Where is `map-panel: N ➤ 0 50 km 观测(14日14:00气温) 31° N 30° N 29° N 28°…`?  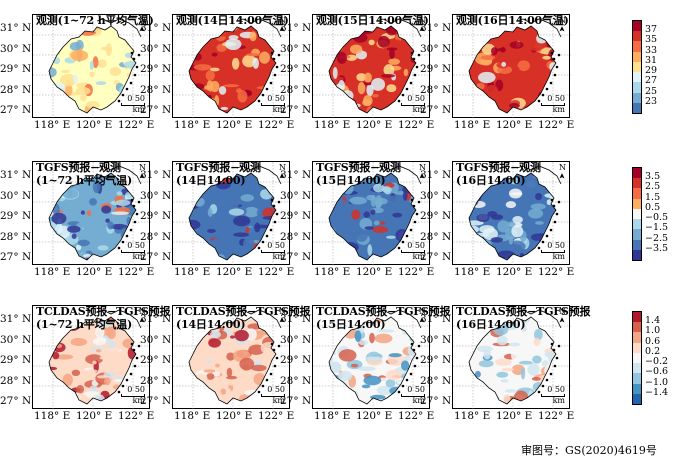 map-panel: N ➤ 0 50 km 观测(14日14:00气温) 31° N 30° N 29° N 28°… is located at coordinates (217, 72).